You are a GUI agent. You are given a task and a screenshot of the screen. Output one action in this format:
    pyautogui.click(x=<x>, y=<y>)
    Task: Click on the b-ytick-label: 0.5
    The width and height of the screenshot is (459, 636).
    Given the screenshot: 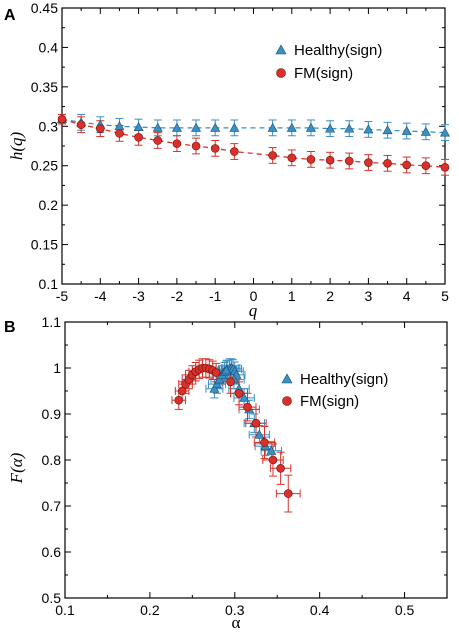 What is the action you would take?
    pyautogui.click(x=52, y=598)
    